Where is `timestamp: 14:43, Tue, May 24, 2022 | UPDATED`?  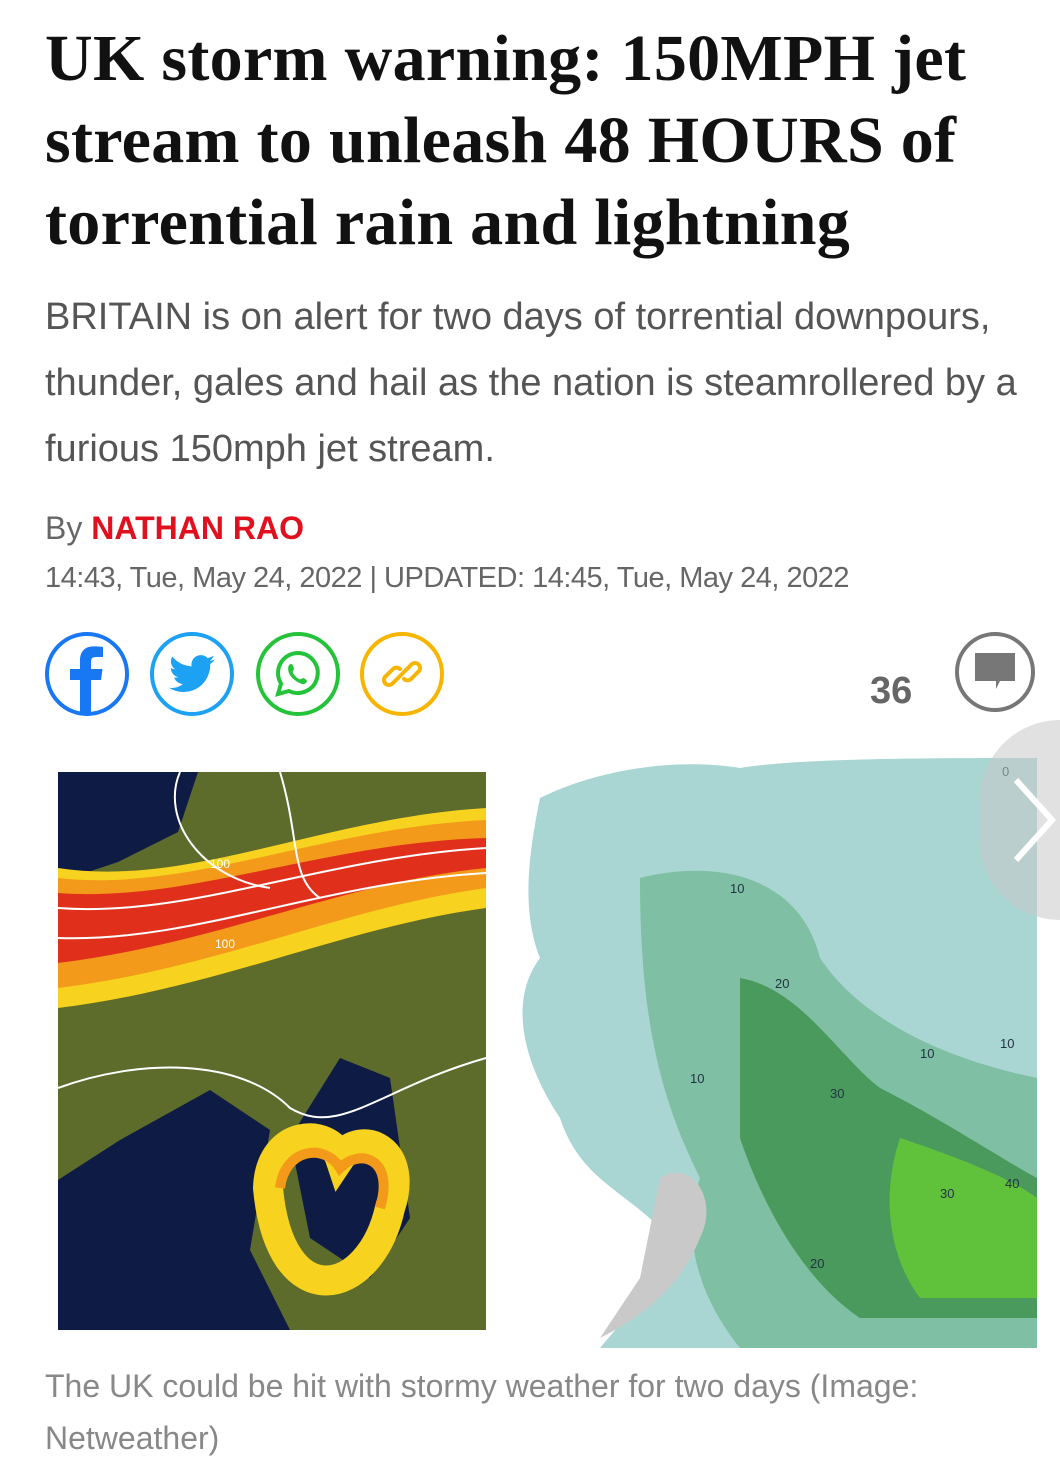 timestamp: 14:43, Tue, May 24, 2022 | UPDATED is located at coordinates (447, 578).